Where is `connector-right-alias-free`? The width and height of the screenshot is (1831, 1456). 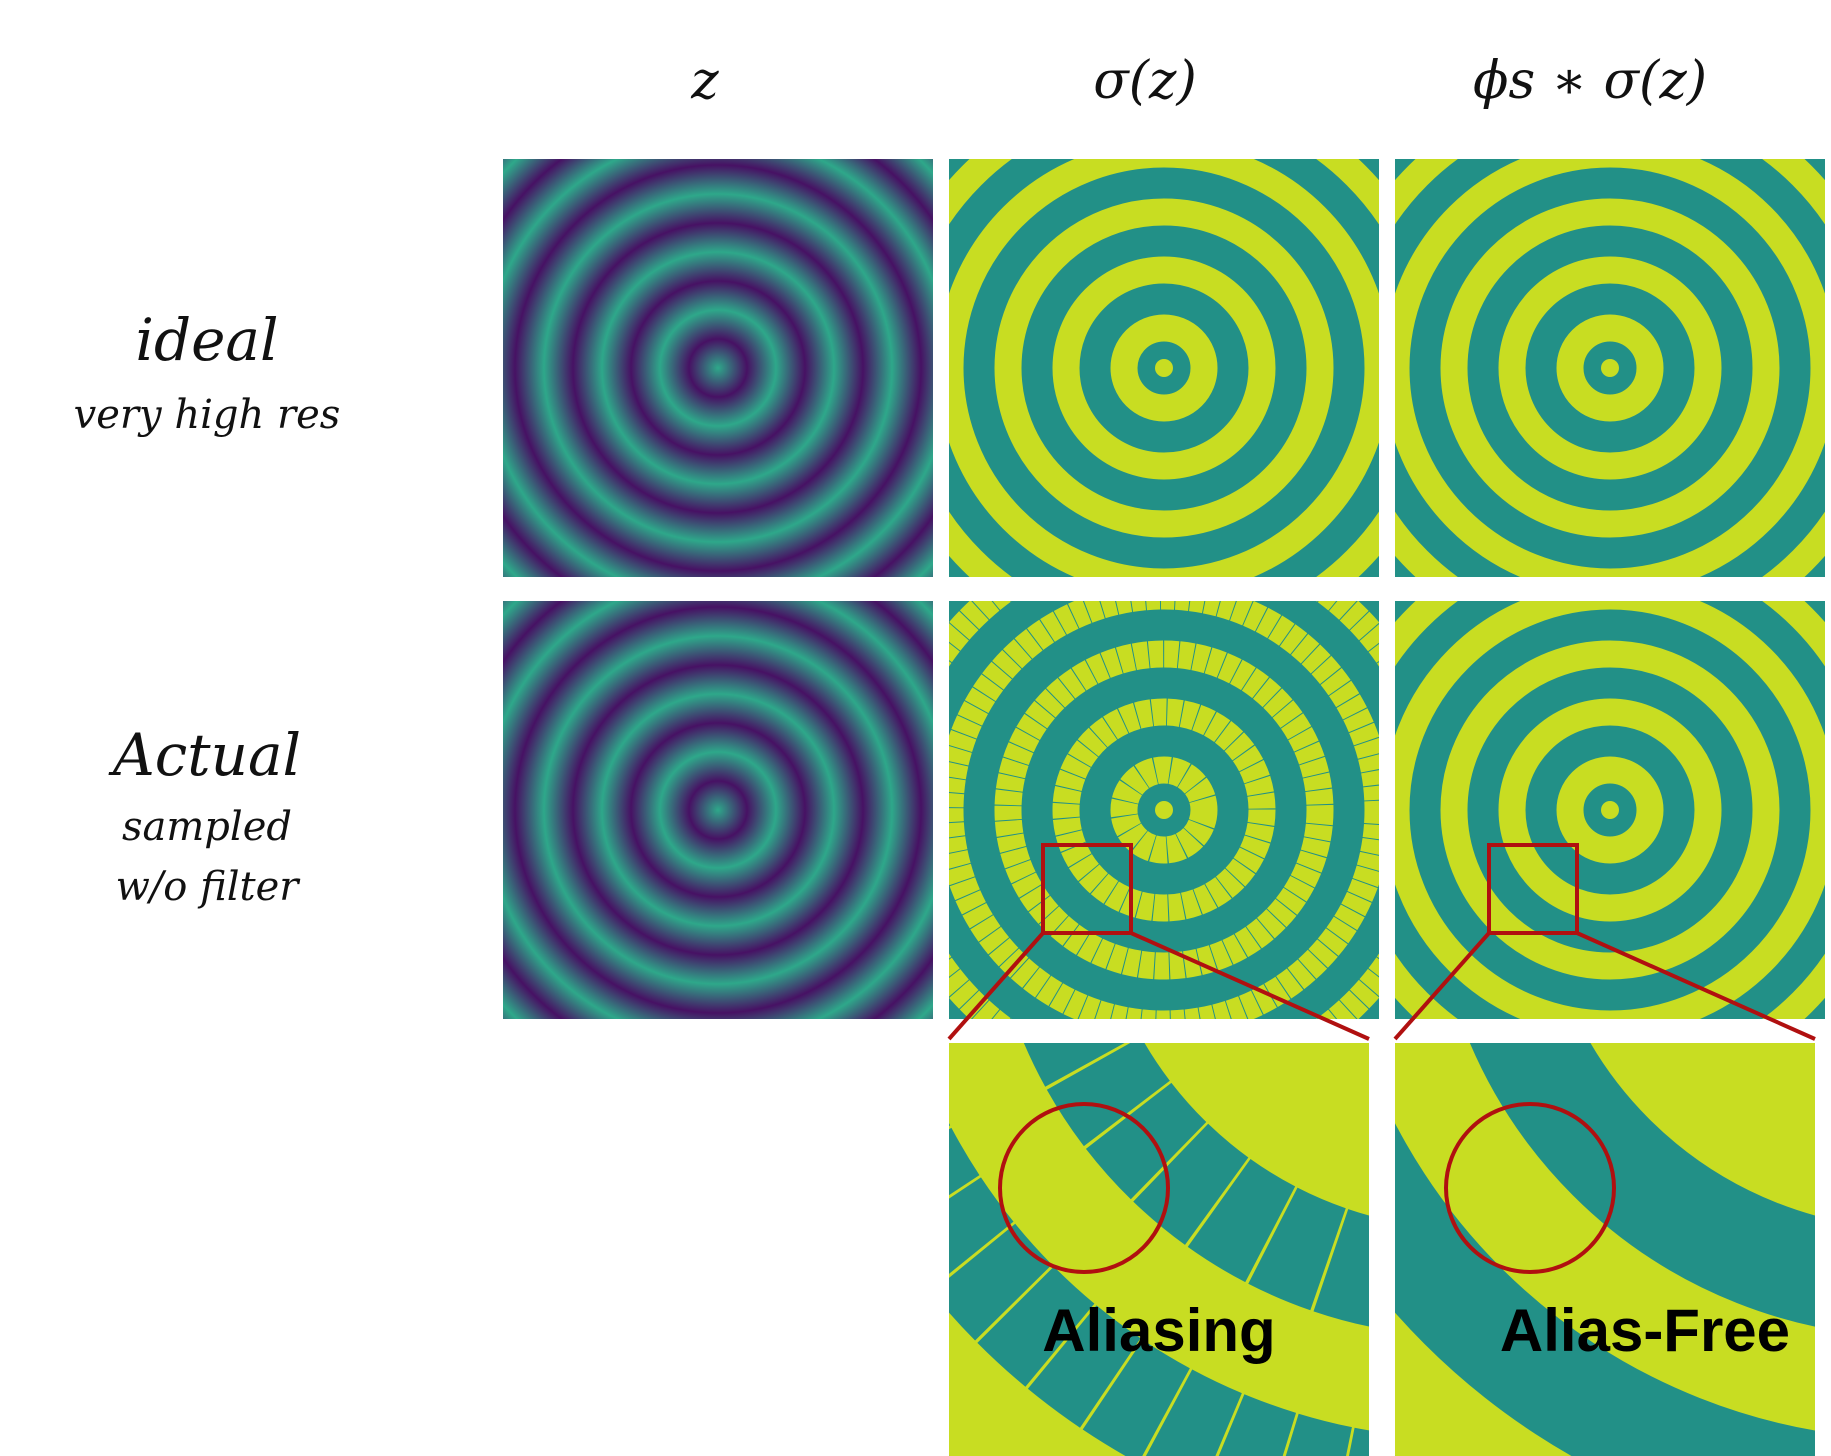
connector-right-alias-free is located at coordinates (1696, 986).